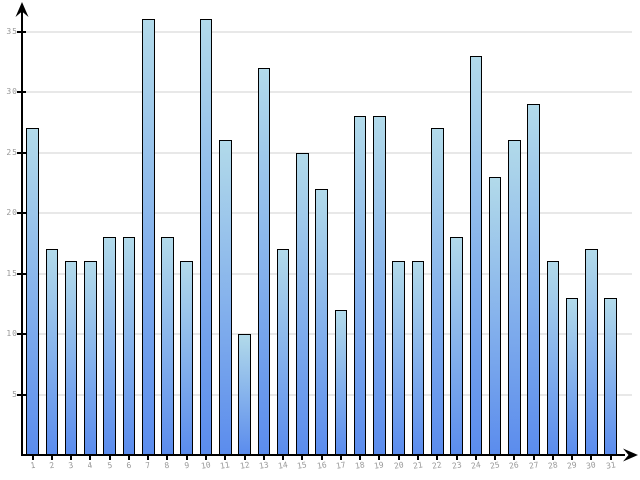 The height and width of the screenshot is (480, 640). I want to click on y-tick-label-25: 25, so click(12, 152).